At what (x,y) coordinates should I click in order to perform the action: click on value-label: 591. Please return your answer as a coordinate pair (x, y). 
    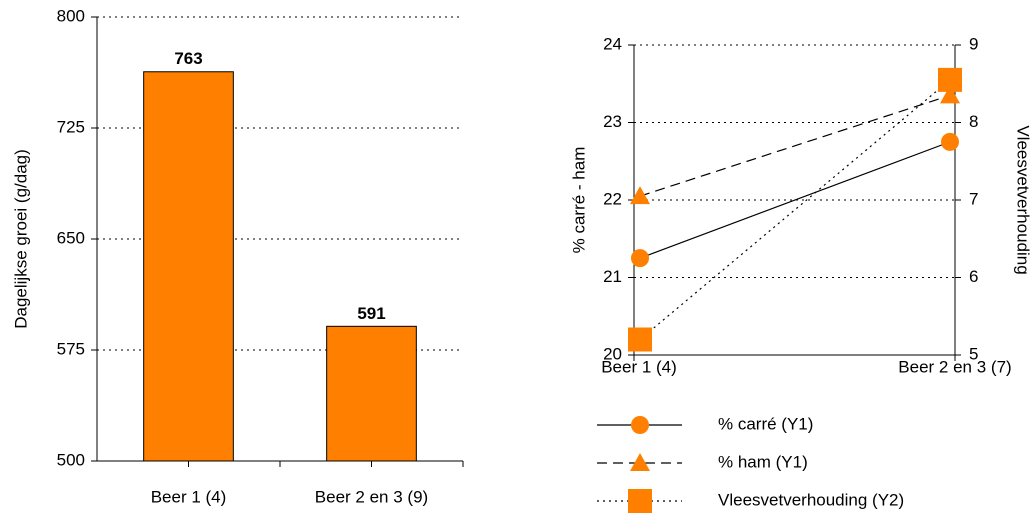
    Looking at the image, I should click on (371, 313).